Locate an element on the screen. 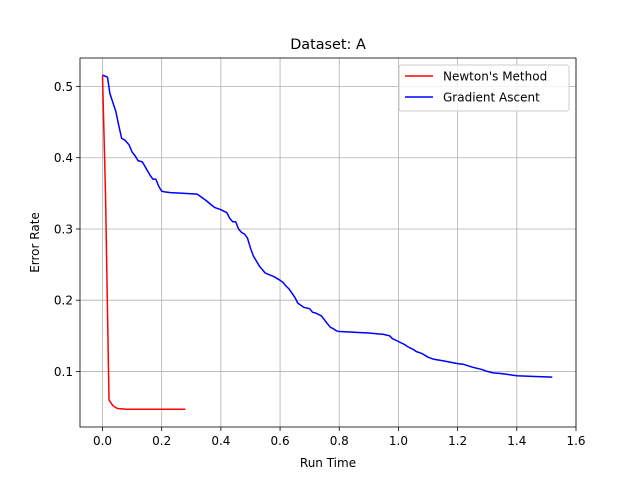 Image resolution: width=640 pixels, height=480 pixels. x-tick-label: 1.4 is located at coordinates (516, 441).